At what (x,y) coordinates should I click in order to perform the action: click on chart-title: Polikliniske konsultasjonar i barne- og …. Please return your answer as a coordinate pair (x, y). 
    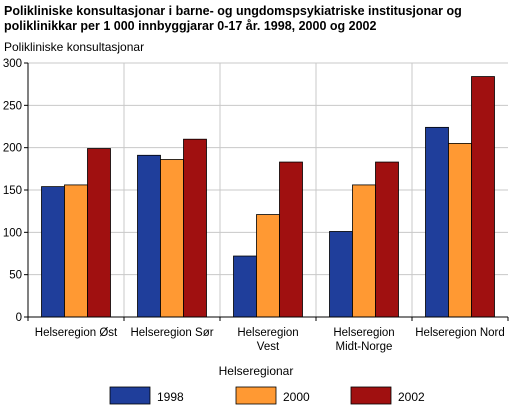
    Looking at the image, I should click on (233, 18).